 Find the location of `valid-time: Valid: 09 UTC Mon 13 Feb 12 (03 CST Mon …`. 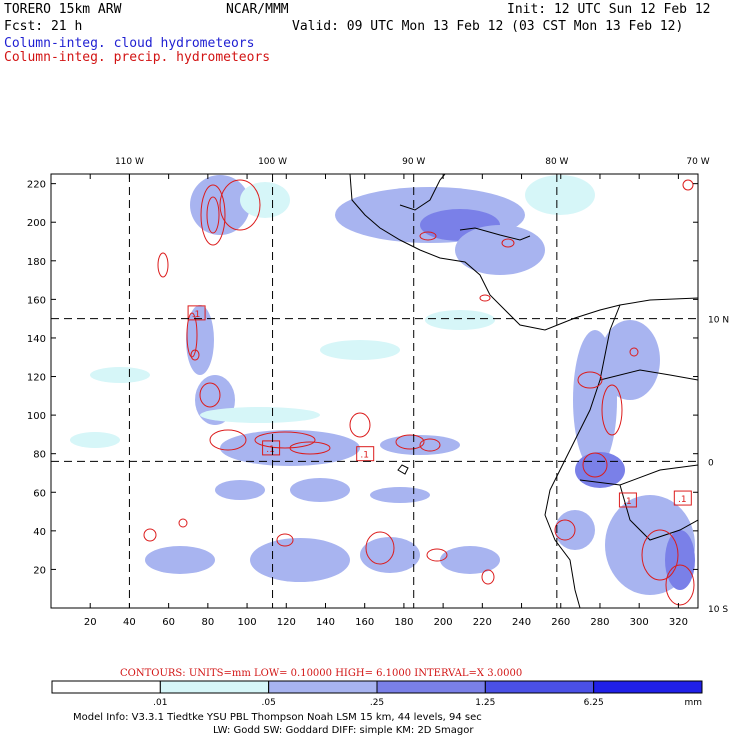

valid-time: Valid: 09 UTC Mon 13 Feb 12 (03 CST Mon … is located at coordinates (488, 26).